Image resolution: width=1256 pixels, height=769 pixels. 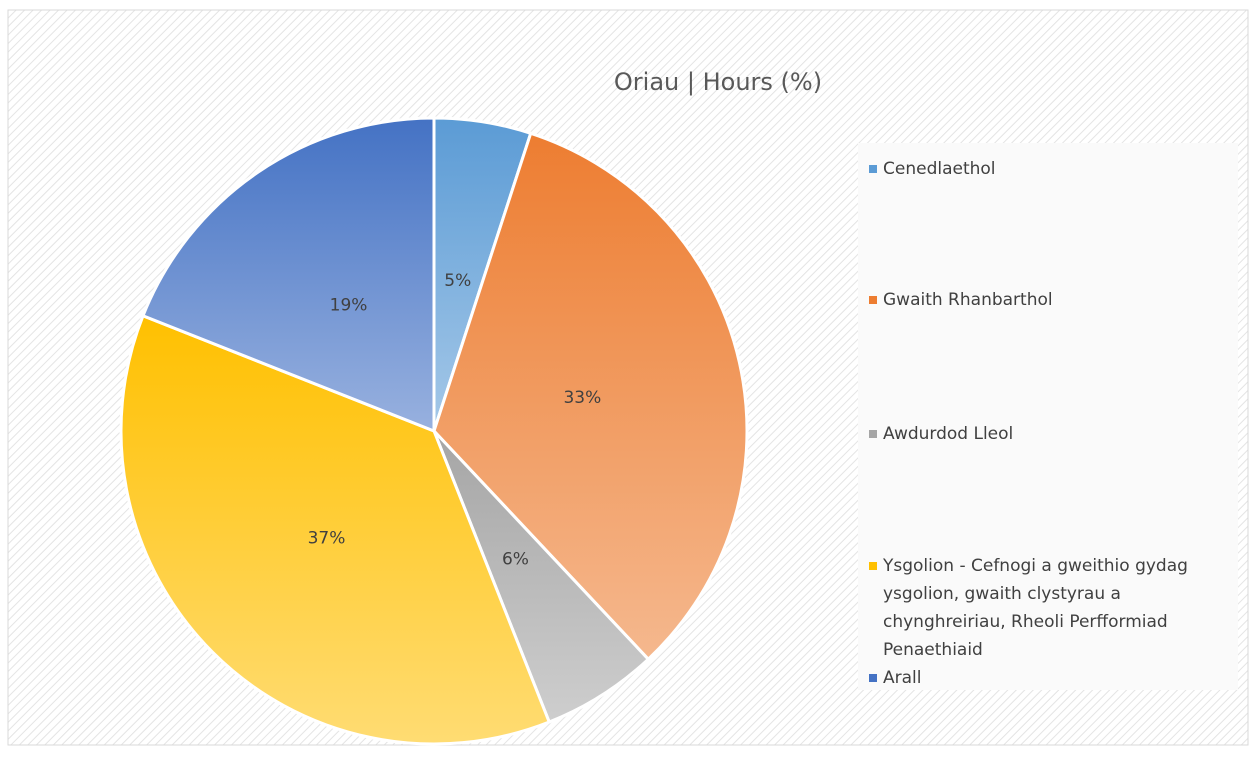 What do you see at coordinates (1049, 169) in the screenshot?
I see `legend-item: Cenedlaethol` at bounding box center [1049, 169].